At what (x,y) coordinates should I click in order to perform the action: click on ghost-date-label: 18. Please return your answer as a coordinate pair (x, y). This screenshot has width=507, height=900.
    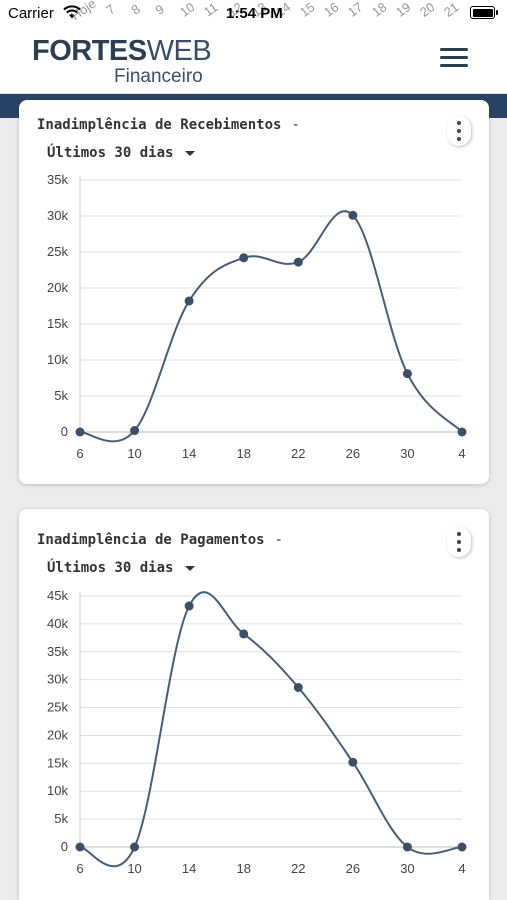
    Looking at the image, I should click on (379, 10).